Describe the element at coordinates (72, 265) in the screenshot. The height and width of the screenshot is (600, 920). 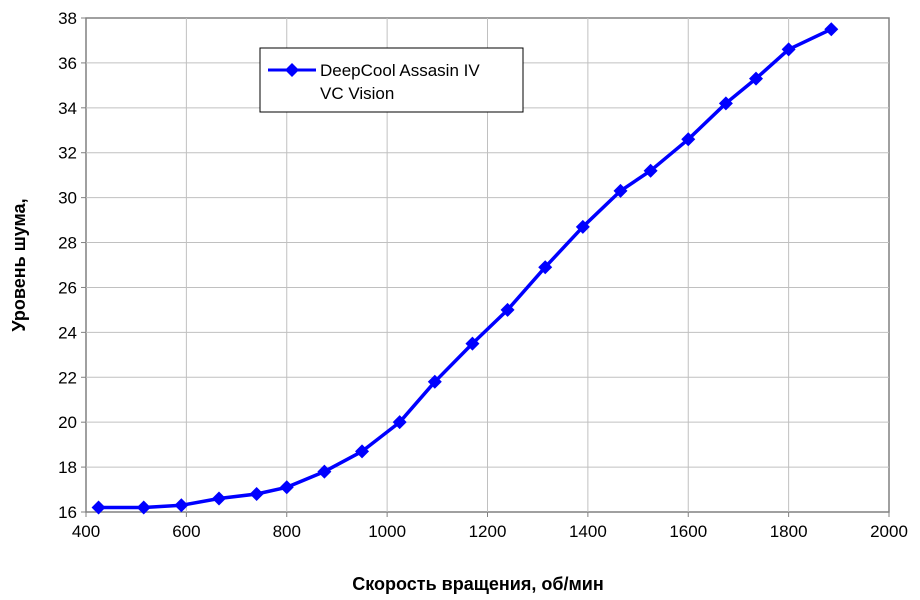
I see `y-axis-ticks: 16 18 20 22 24 26 28 30 32 34 36 38` at that location.